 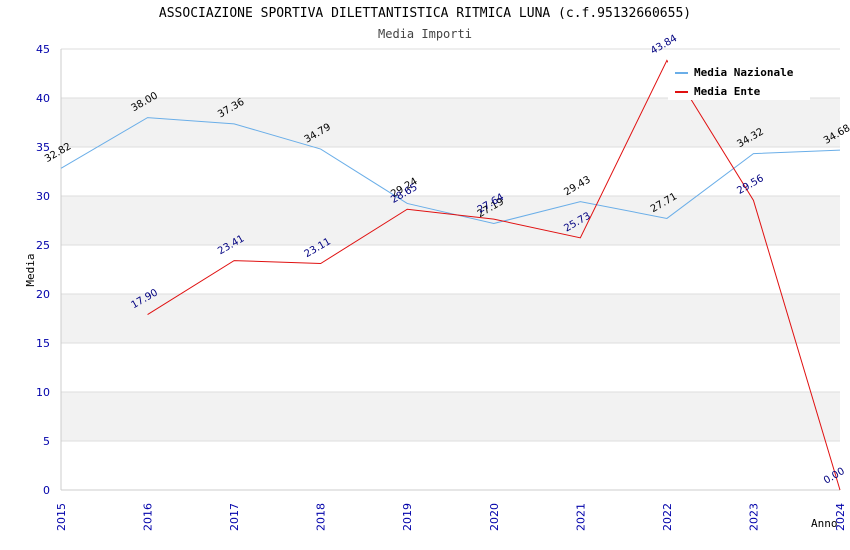 I want to click on data-label: 29.43, so click(x=577, y=186).